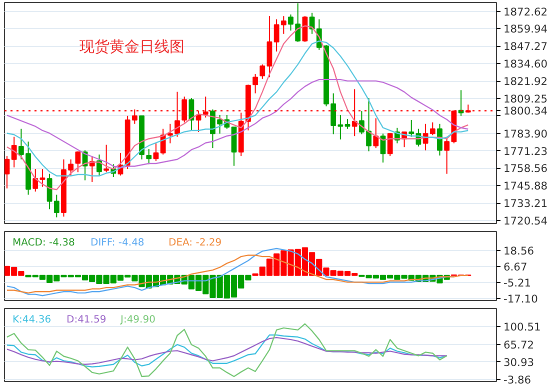 This screenshot has height=388, width=550. Describe the element at coordinates (526, 11) in the screenshot. I see `y-tick-label: 1872.62` at that location.